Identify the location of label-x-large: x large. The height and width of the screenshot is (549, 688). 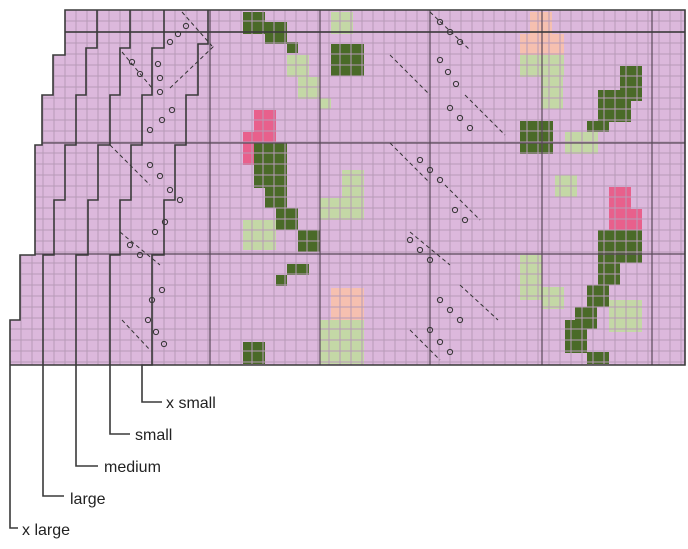
(46, 530).